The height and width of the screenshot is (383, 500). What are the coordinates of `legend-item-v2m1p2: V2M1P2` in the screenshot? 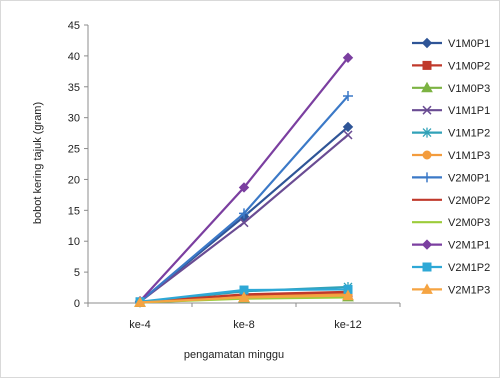 It's located at (451, 268).